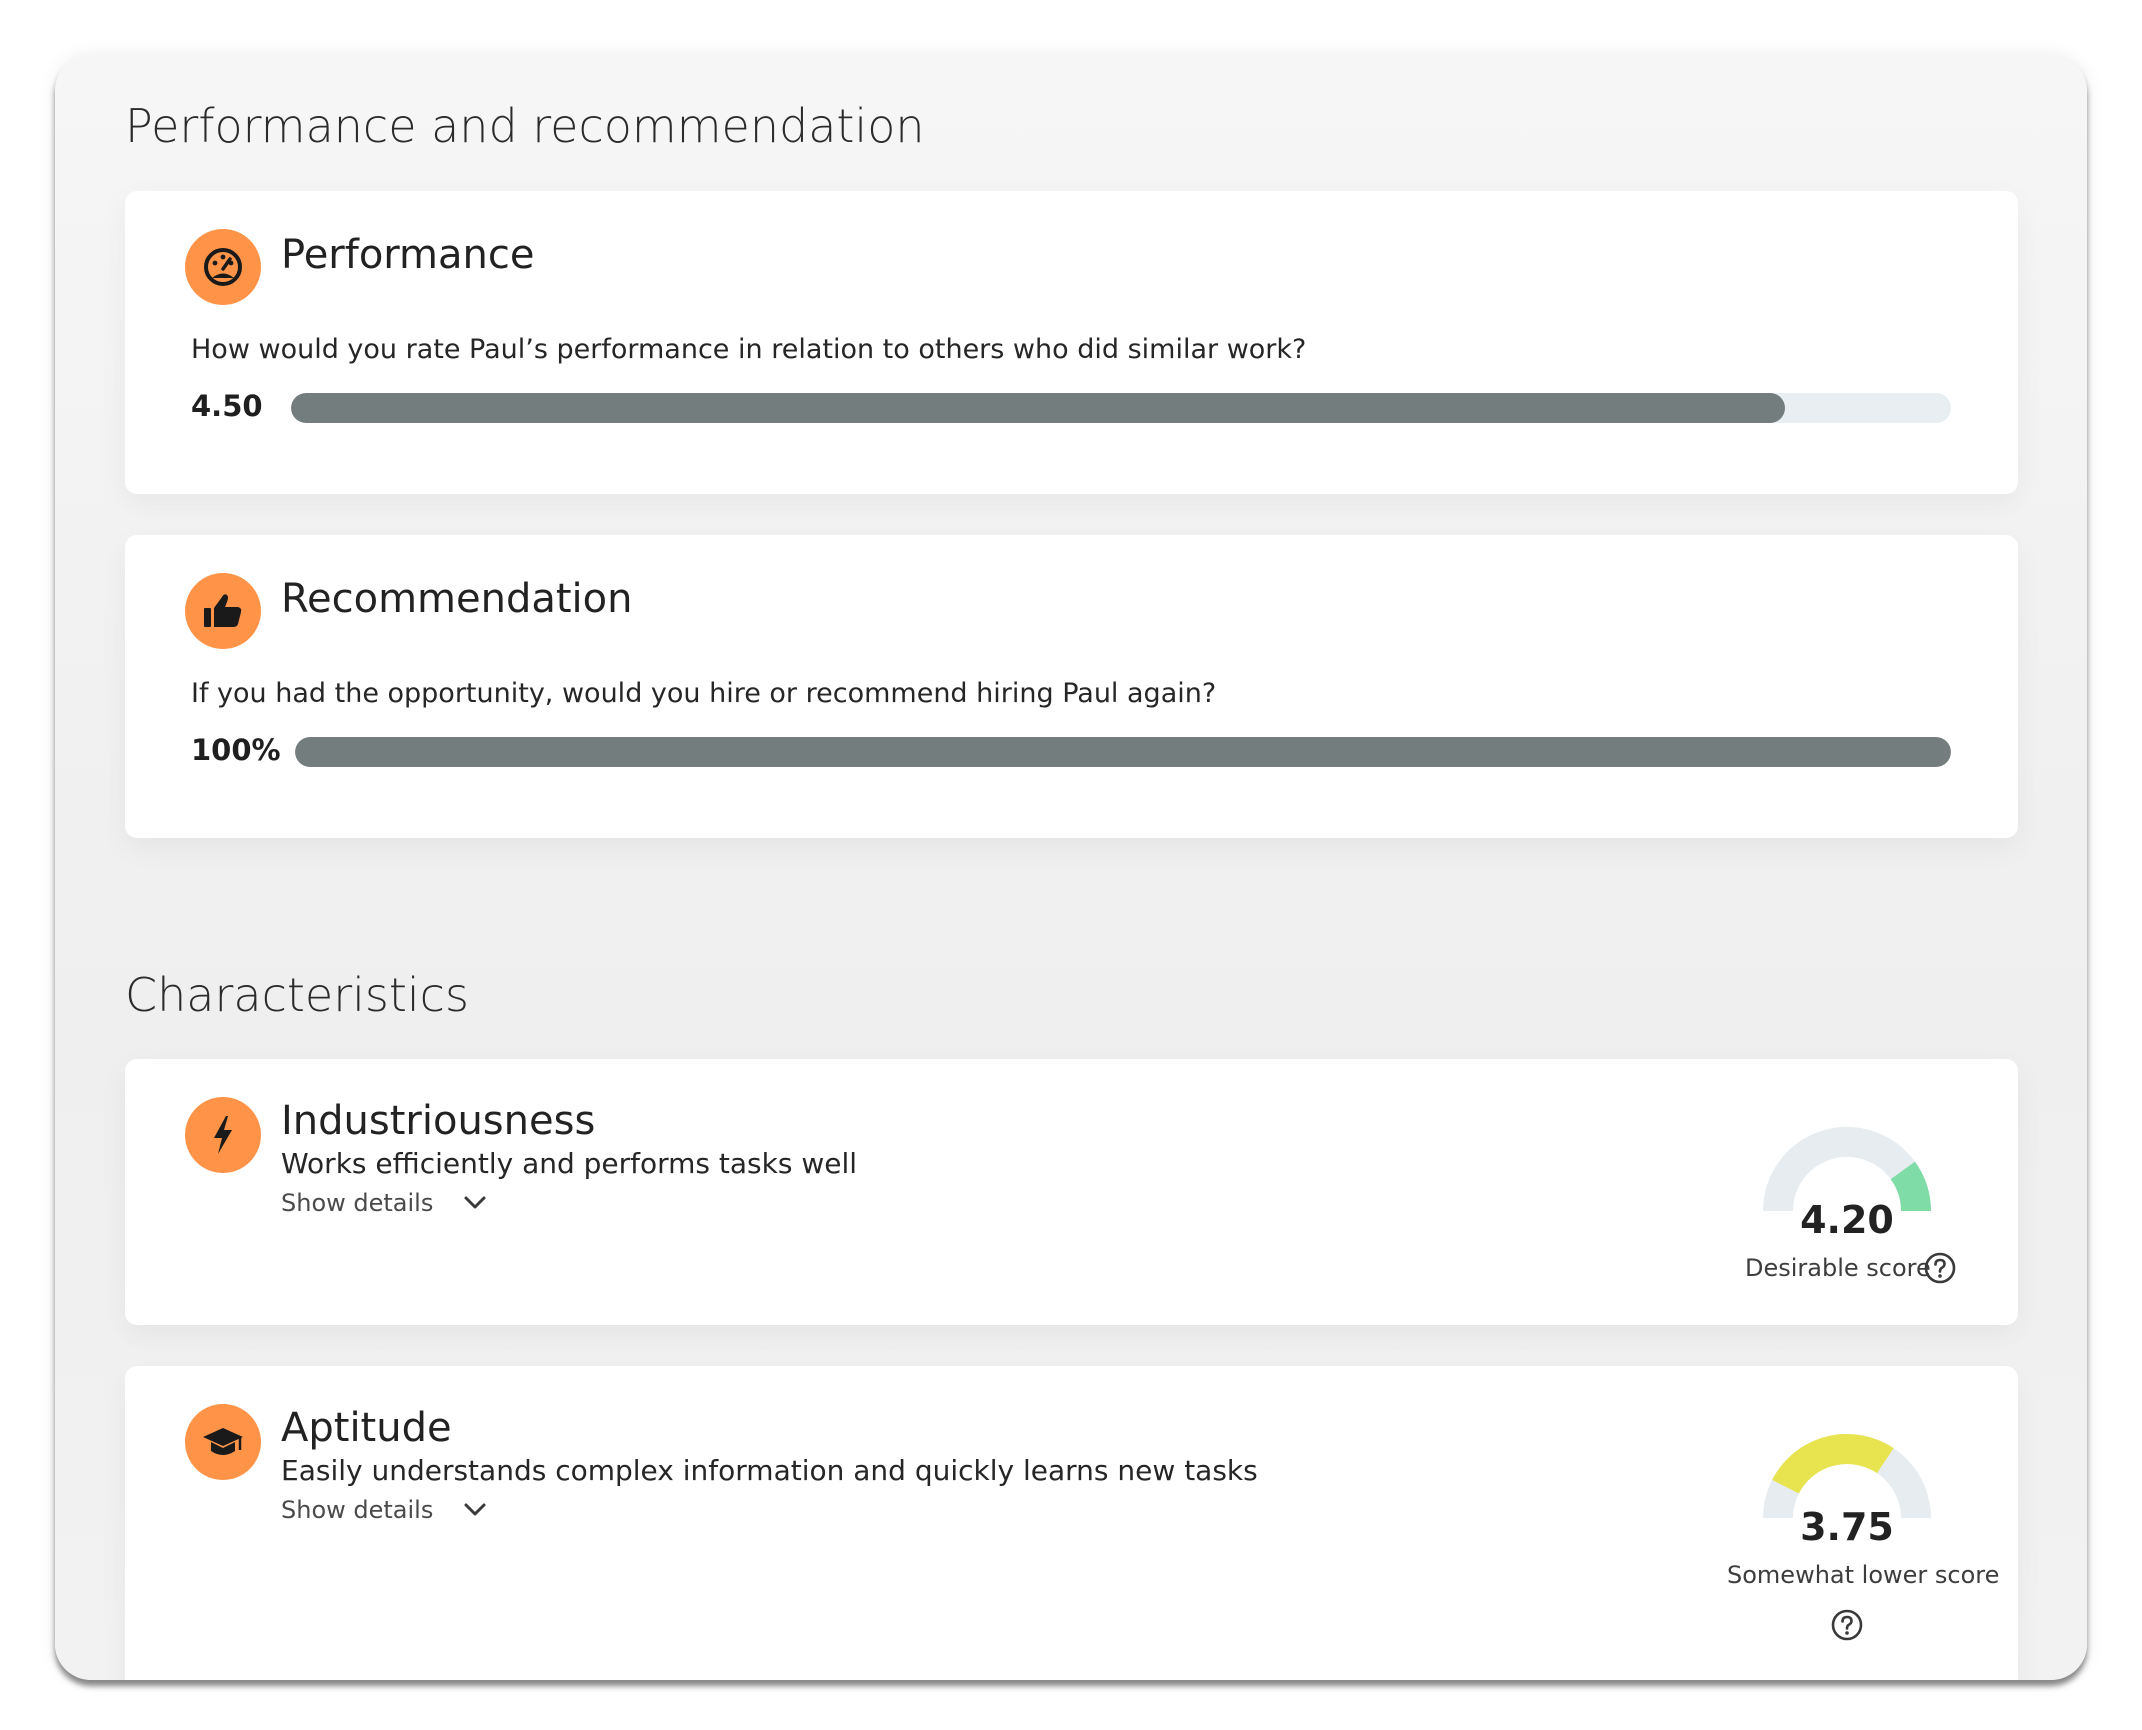 The width and height of the screenshot is (2142, 1730). Describe the element at coordinates (438, 1121) in the screenshot. I see `characteristic-title: Industriousness` at that location.